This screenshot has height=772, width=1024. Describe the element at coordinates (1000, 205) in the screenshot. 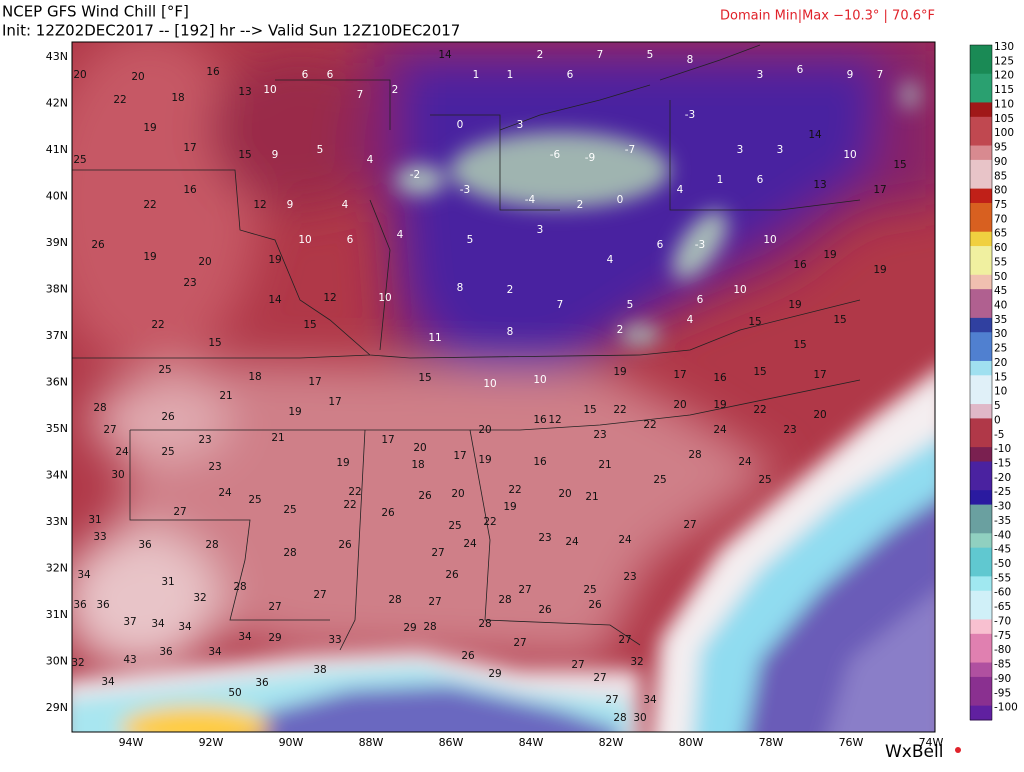

I see `colorbar-label: 75` at that location.